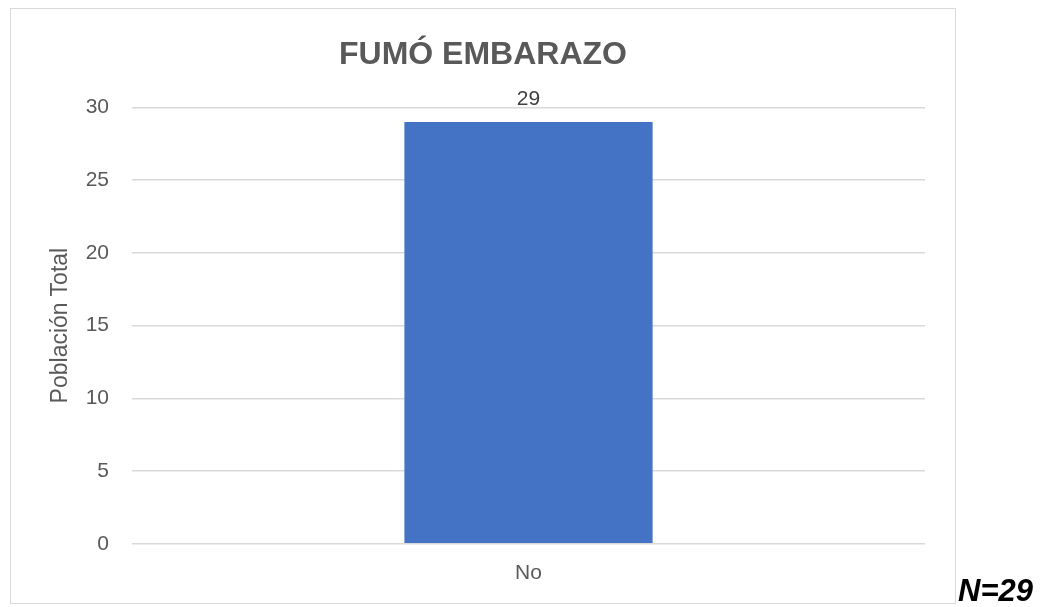 The width and height of the screenshot is (1042, 607). I want to click on y-tick-label: 10, so click(97, 397).